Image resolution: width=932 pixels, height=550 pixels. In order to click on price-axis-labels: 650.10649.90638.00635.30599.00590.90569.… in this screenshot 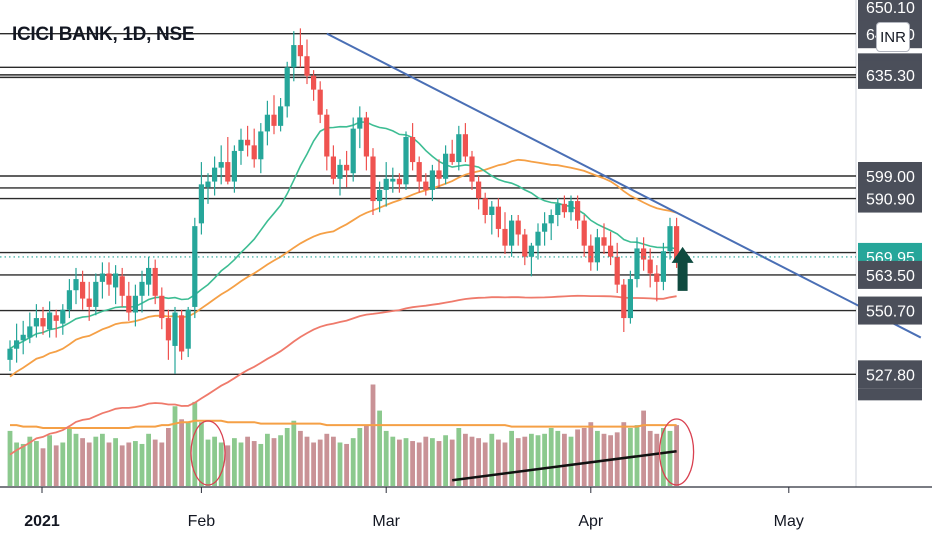, I will do `click(890, 194)`.